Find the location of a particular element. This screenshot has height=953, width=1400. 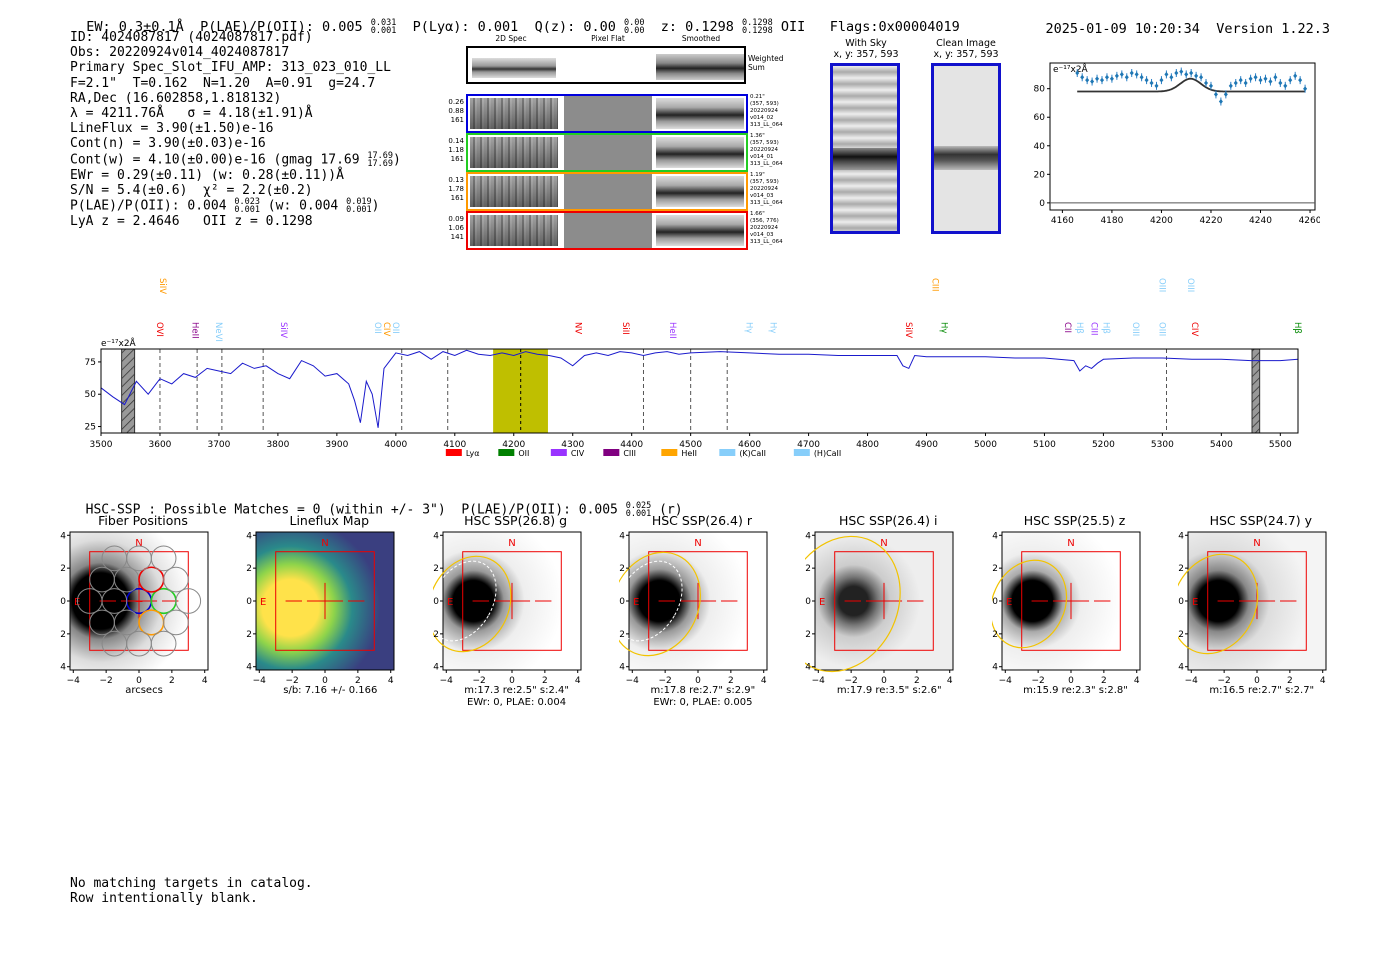

cutout-row-left-label: 0.13 is located at coordinates (456, 180).